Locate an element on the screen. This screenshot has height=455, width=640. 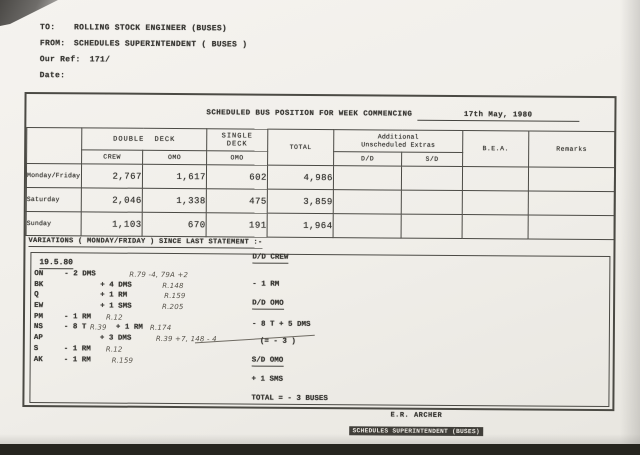
entry-handwritten-note: R.205 is located at coordinates (173, 307).